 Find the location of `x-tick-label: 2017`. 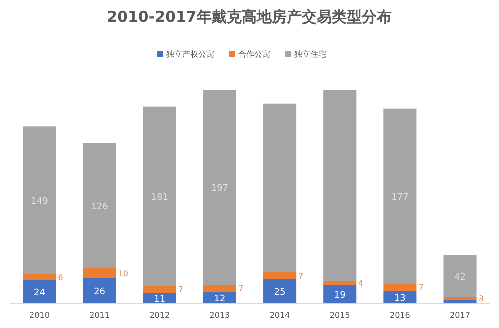

x-tick-label: 2017 is located at coordinates (460, 315).